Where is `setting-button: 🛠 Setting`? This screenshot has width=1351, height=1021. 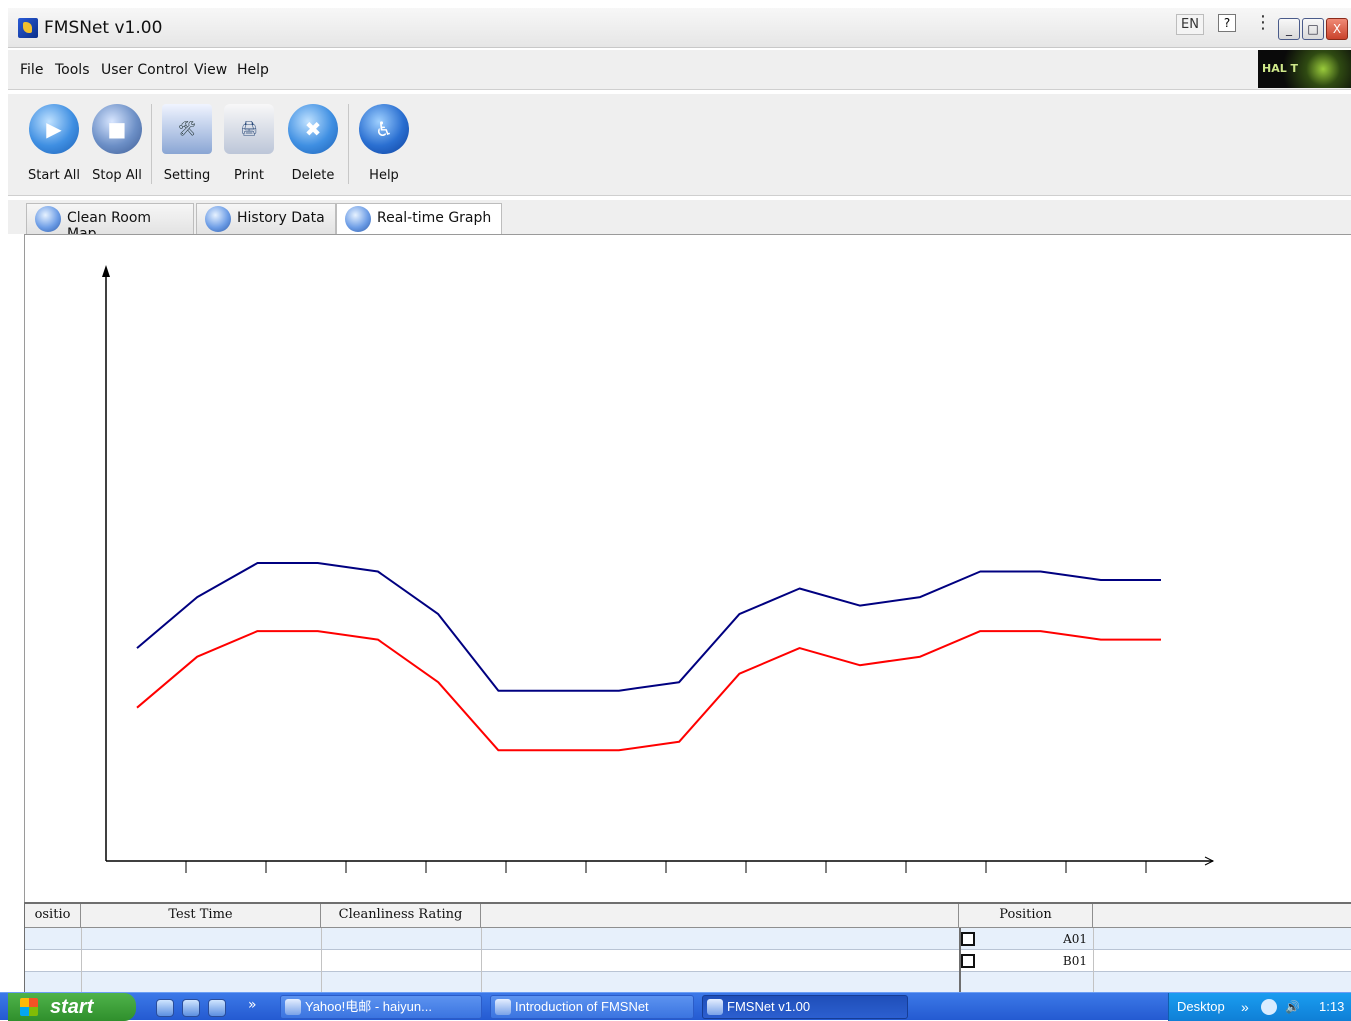
setting-button: 🛠 Setting is located at coordinates (187, 145).